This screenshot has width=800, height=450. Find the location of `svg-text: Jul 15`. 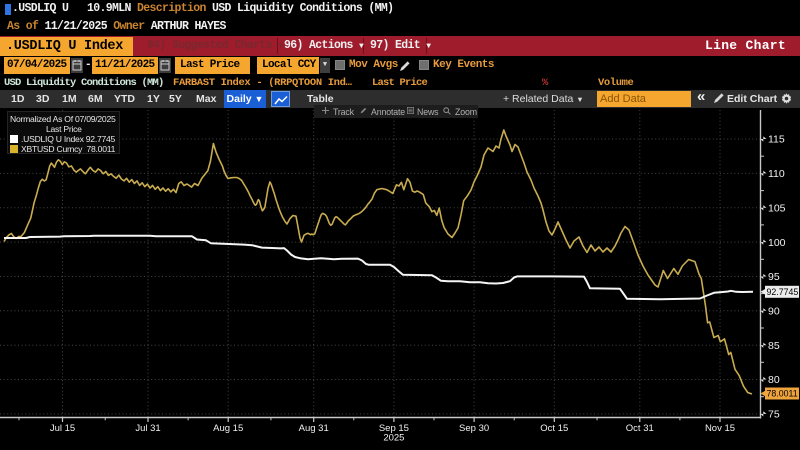

svg-text: Jul 15 is located at coordinates (62, 428).